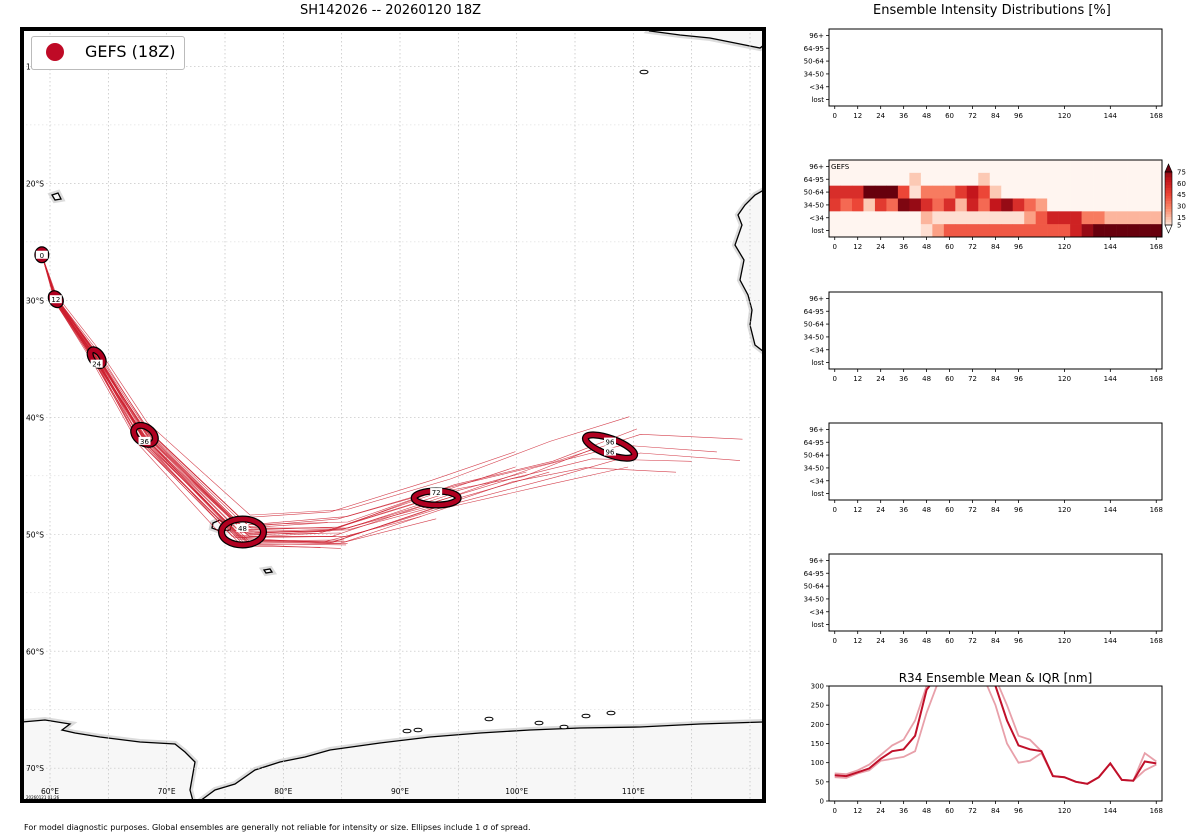  What do you see at coordinates (926, 247) in the screenshot?
I see `x-tick-label: 48` at bounding box center [926, 247].